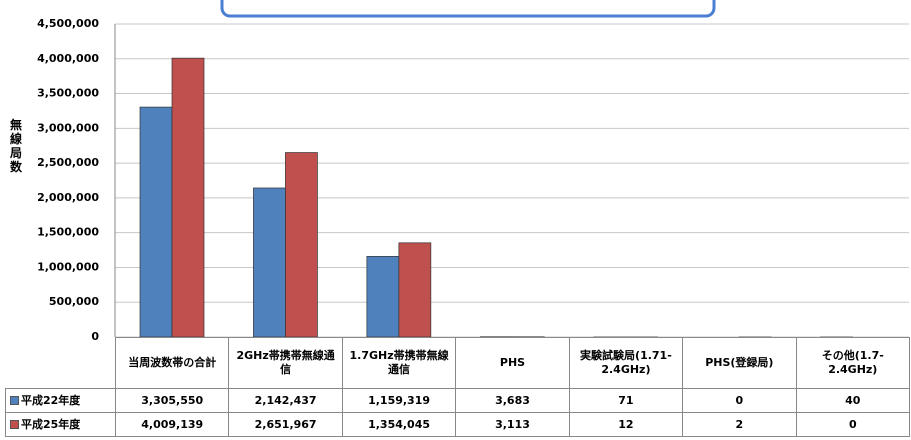 The image size is (911, 440). What do you see at coordinates (68, 127) in the screenshot?
I see `y-tick-label: 3,000,000` at bounding box center [68, 127].